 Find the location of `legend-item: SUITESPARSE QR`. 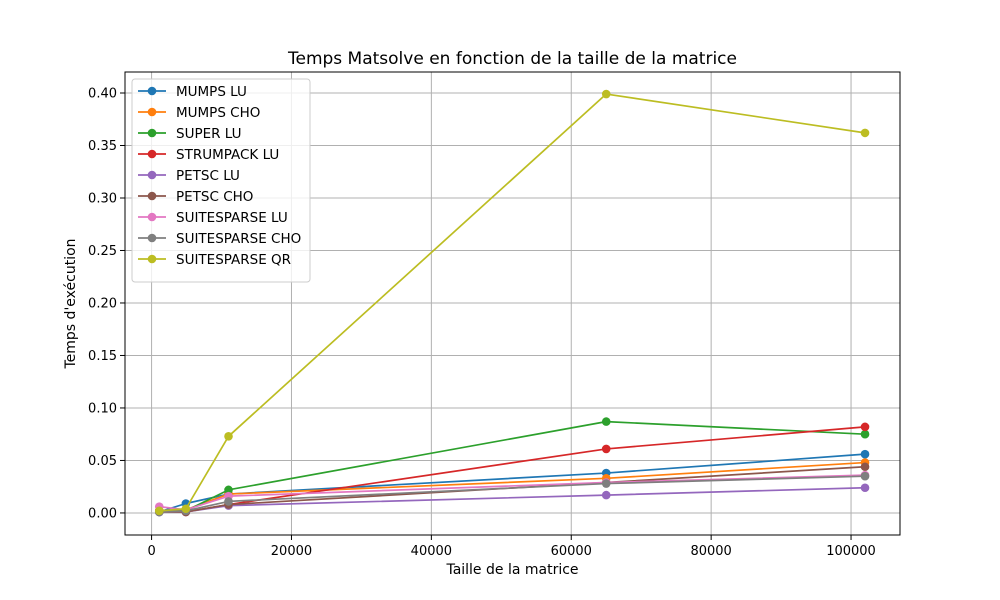

legend-item: SUITESPARSE QR is located at coordinates (214, 260).